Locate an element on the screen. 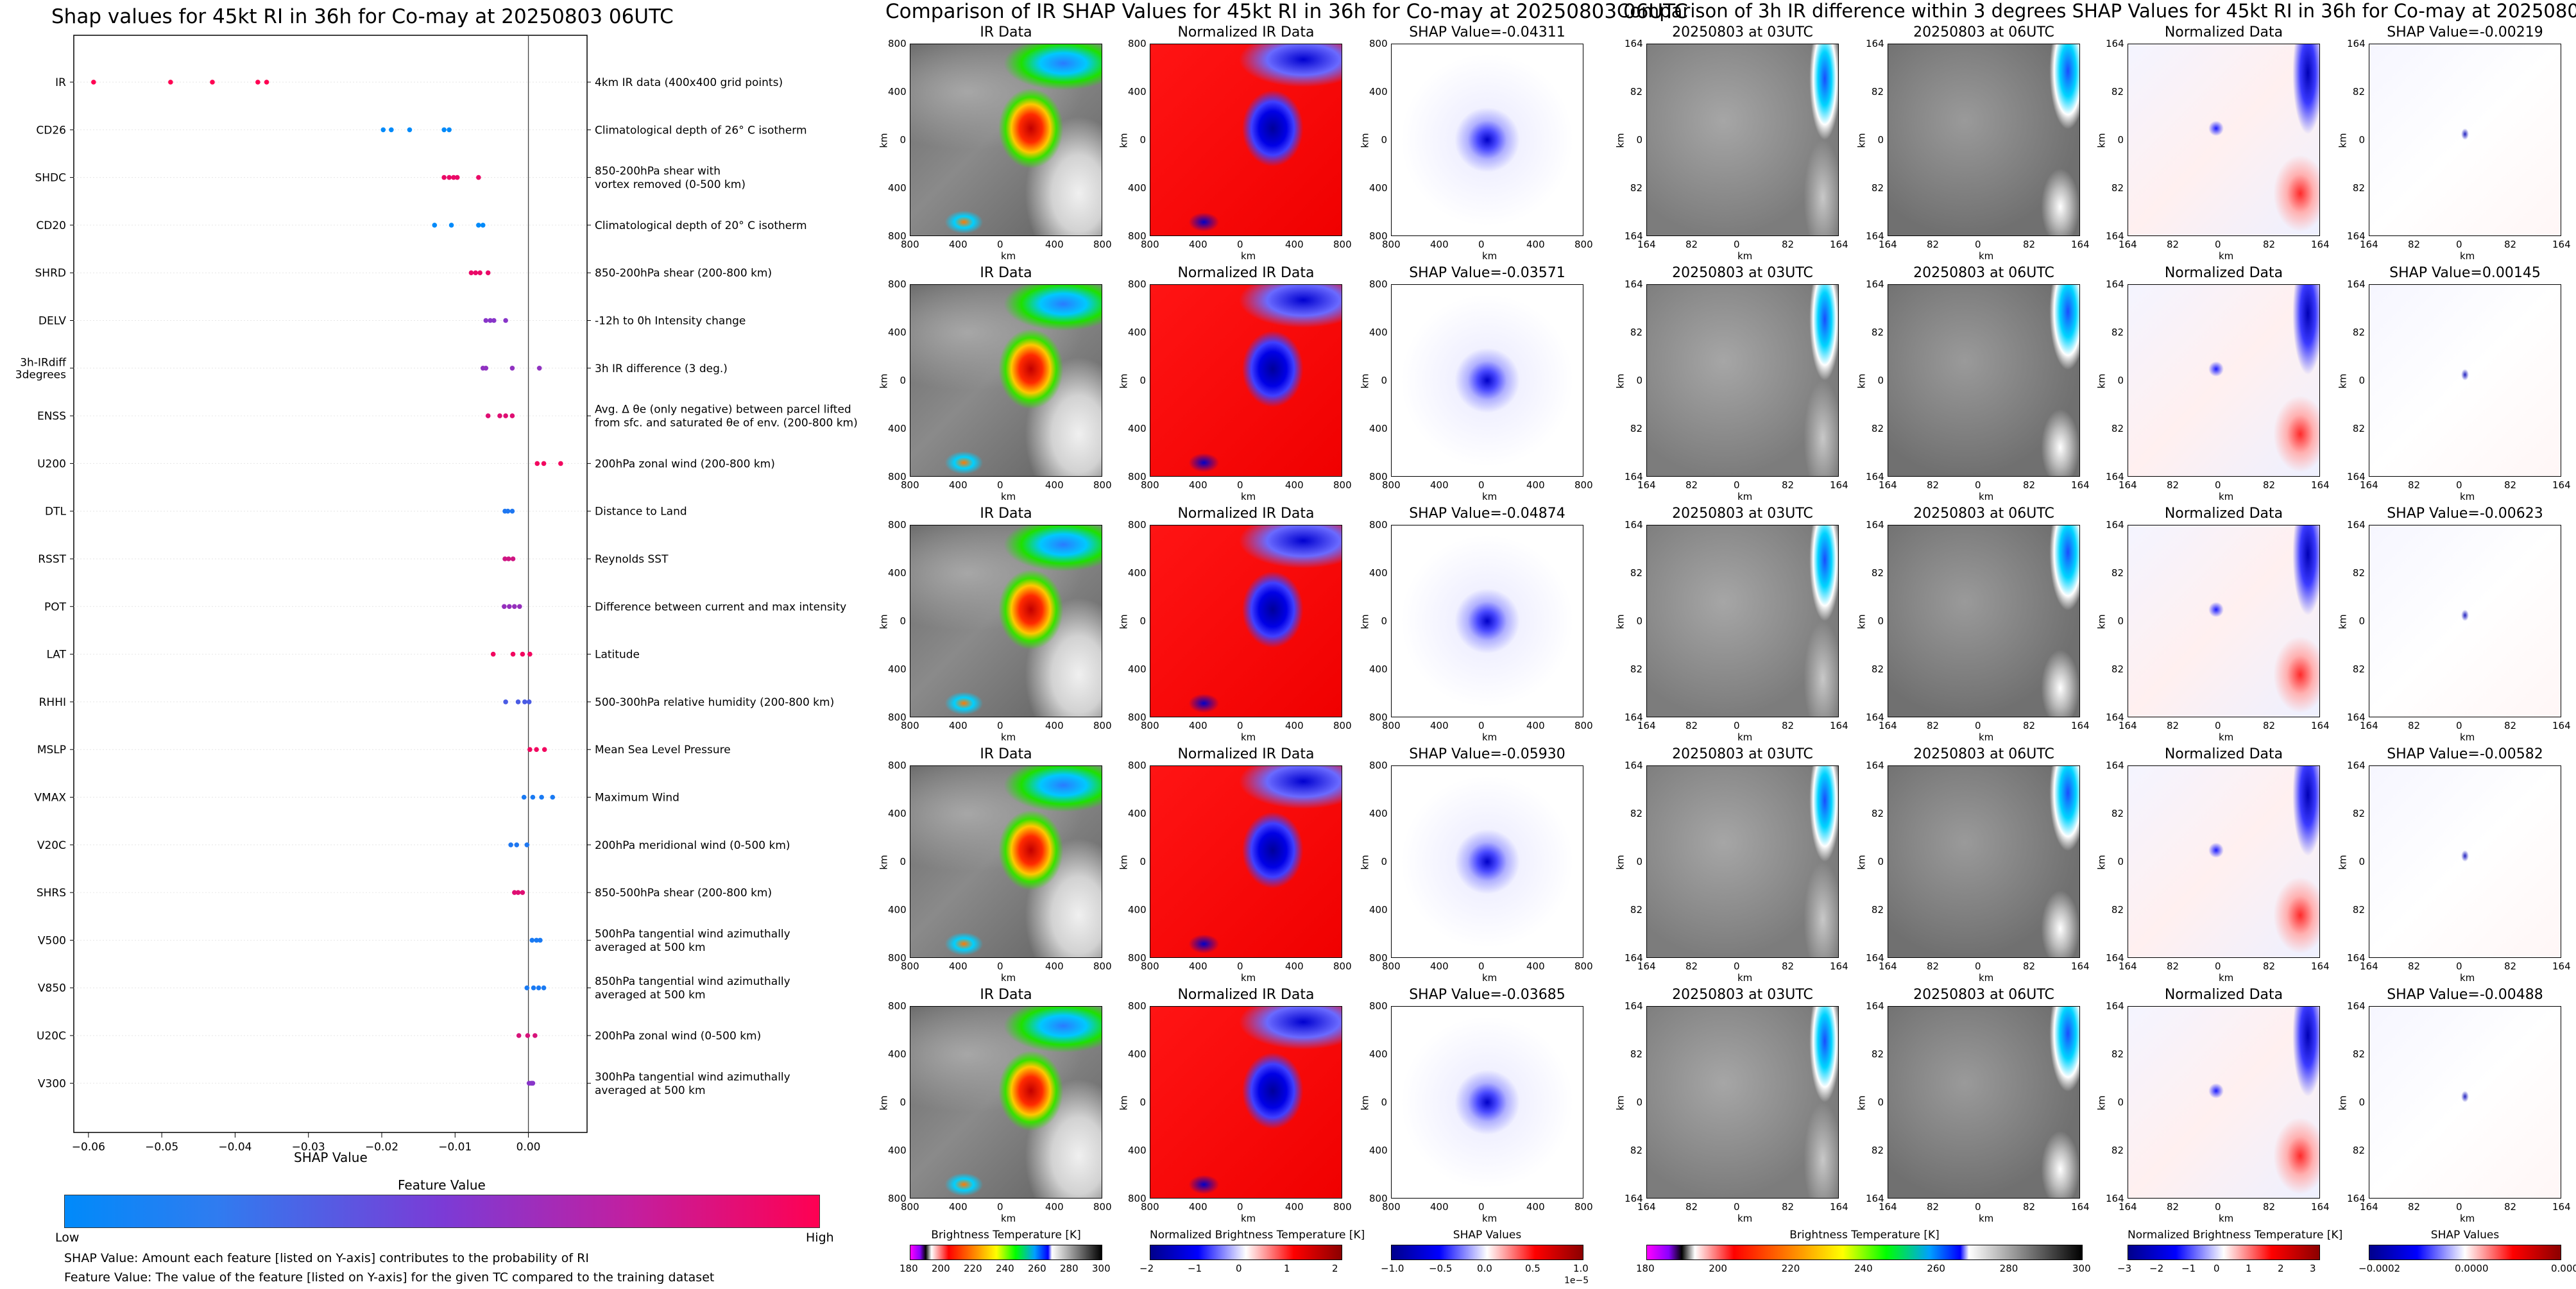  colorbar-tick-label: 180 is located at coordinates (909, 1268).